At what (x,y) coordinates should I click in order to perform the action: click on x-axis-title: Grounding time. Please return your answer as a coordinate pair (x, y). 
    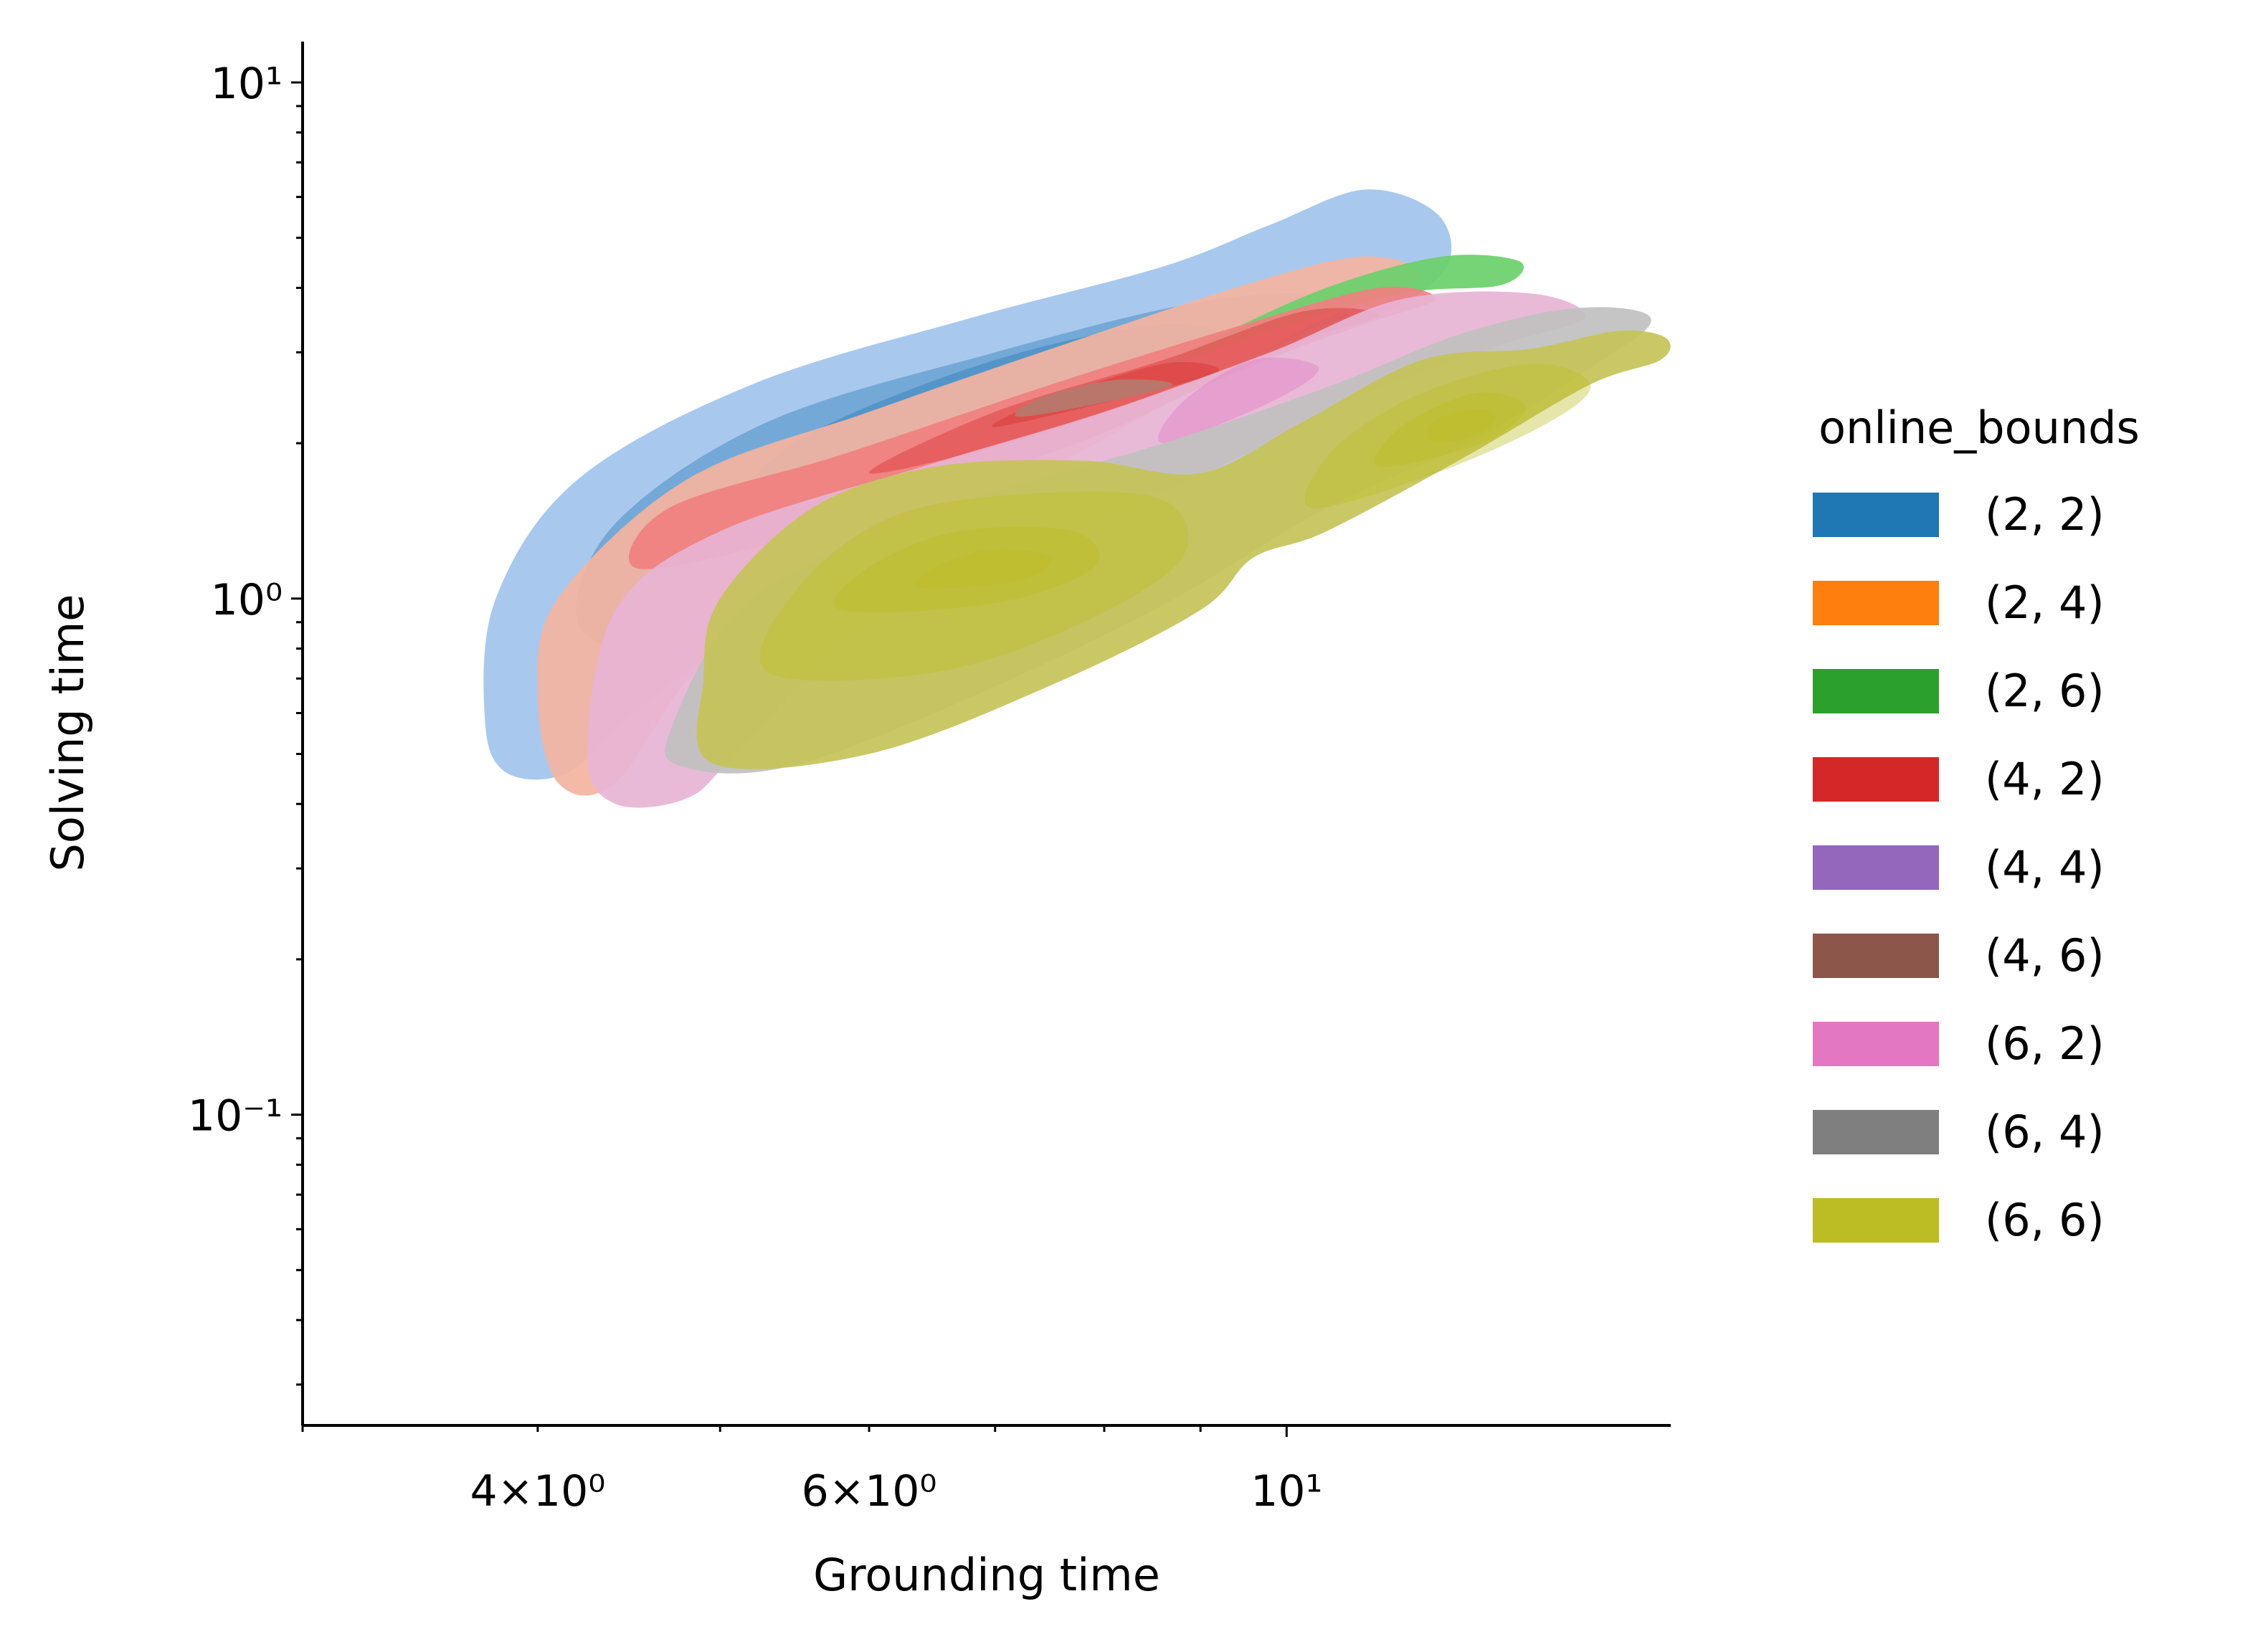
    Looking at the image, I should click on (987, 1575).